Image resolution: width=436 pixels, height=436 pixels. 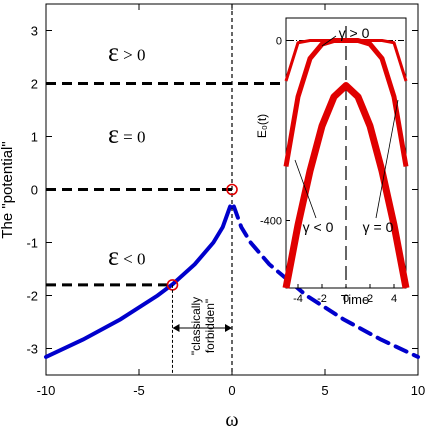 What do you see at coordinates (176, 328) in the screenshot?
I see `forbidden-arrow-left` at bounding box center [176, 328].